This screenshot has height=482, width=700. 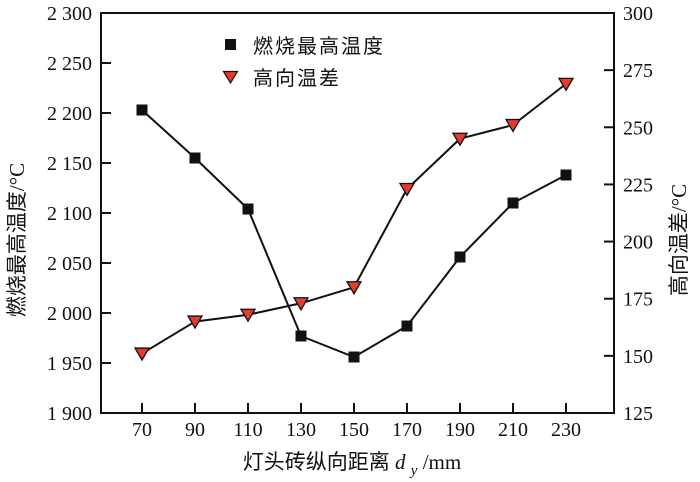 What do you see at coordinates (638, 128) in the screenshot?
I see `right-axis-tick-label: 250` at bounding box center [638, 128].